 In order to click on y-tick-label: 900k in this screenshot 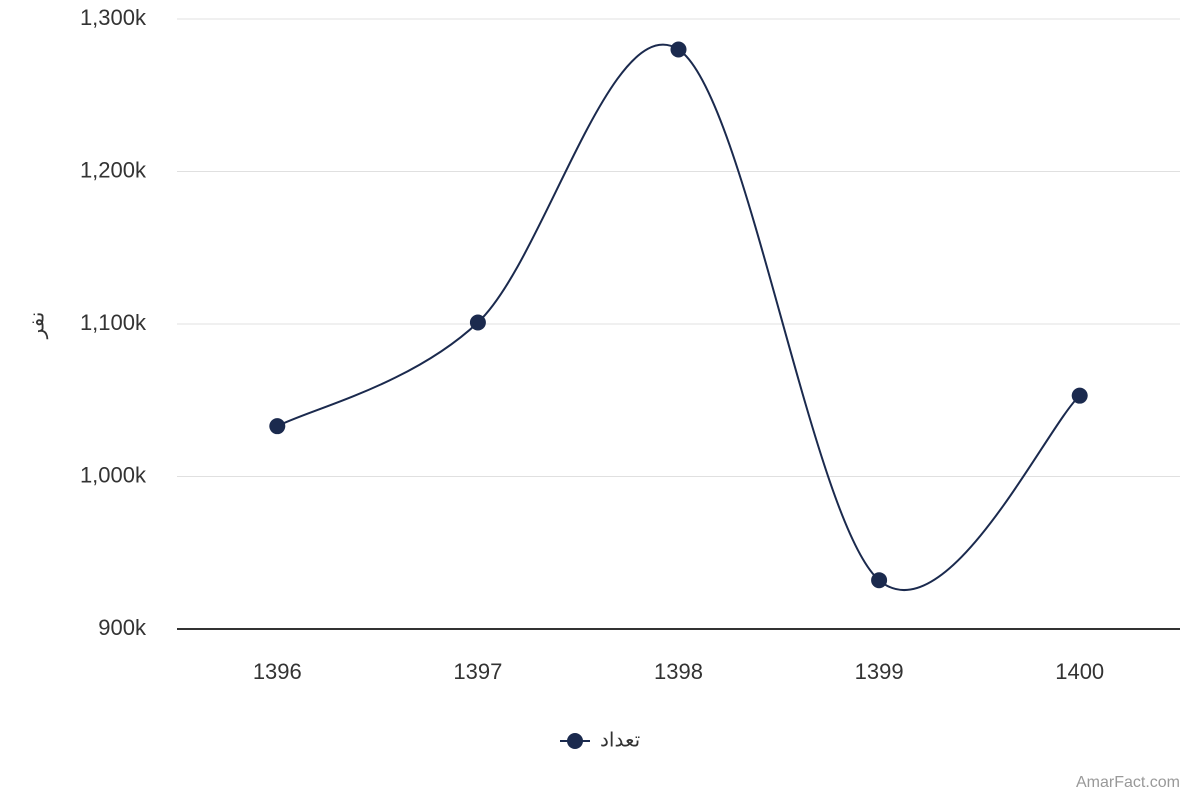, I will do `click(122, 627)`.